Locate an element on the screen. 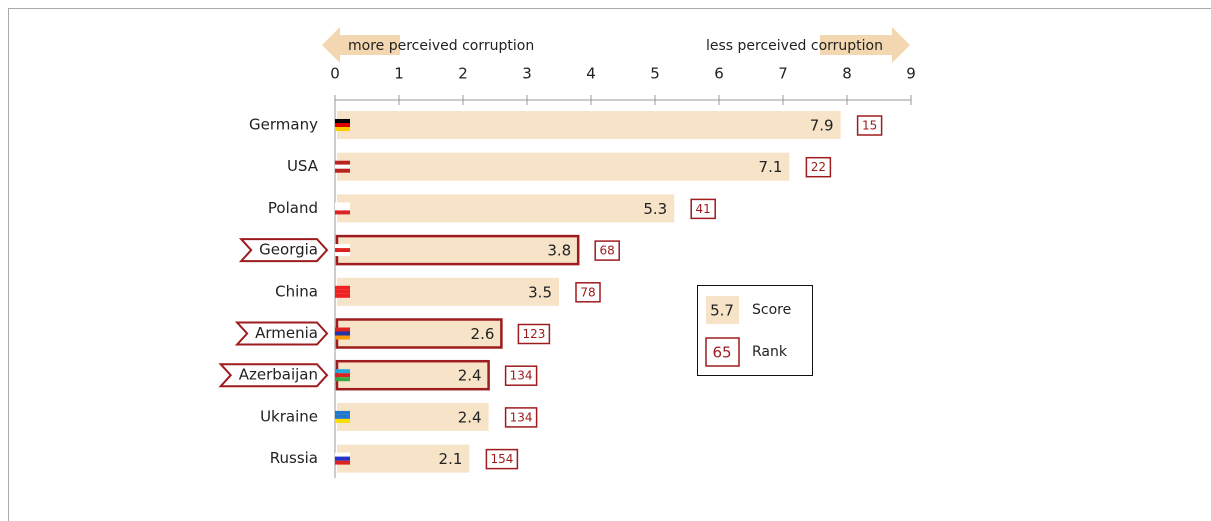 This screenshot has width=1211, height=521. x-tick-label: 0 is located at coordinates (335, 74).